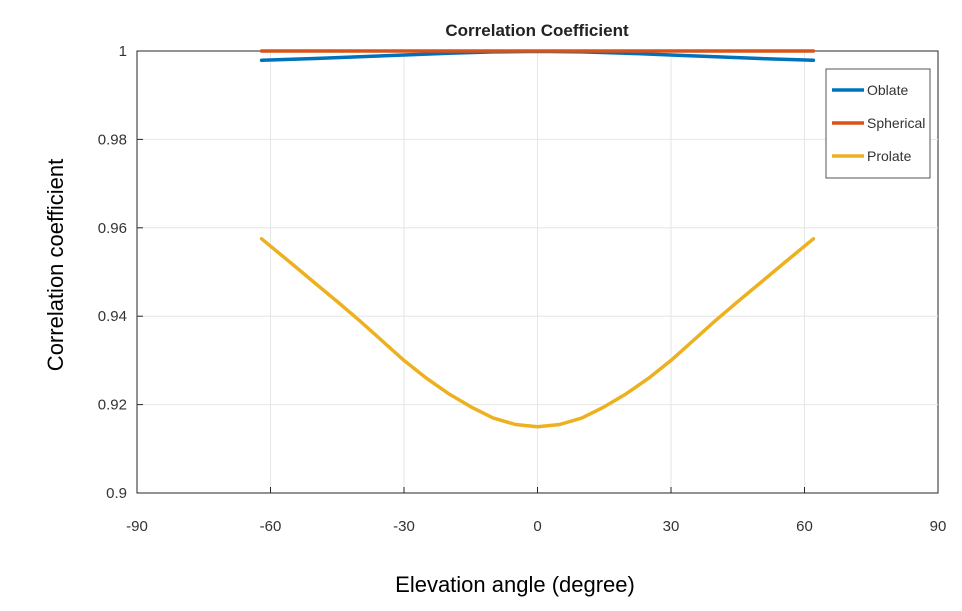 Image resolution: width=962 pixels, height=611 pixels. I want to click on y-axis-label: Correlation coefficient, so click(55, 265).